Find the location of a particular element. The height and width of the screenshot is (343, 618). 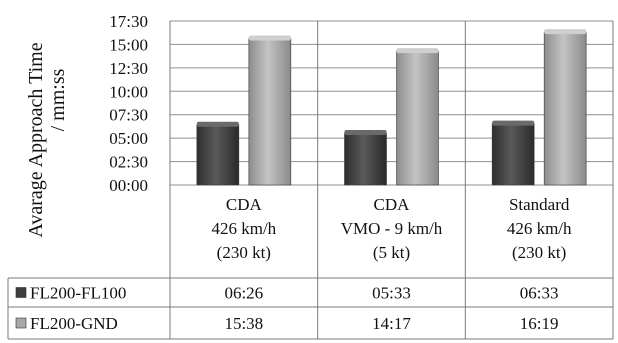

y-tick-label: 10:00 is located at coordinates (128, 91).